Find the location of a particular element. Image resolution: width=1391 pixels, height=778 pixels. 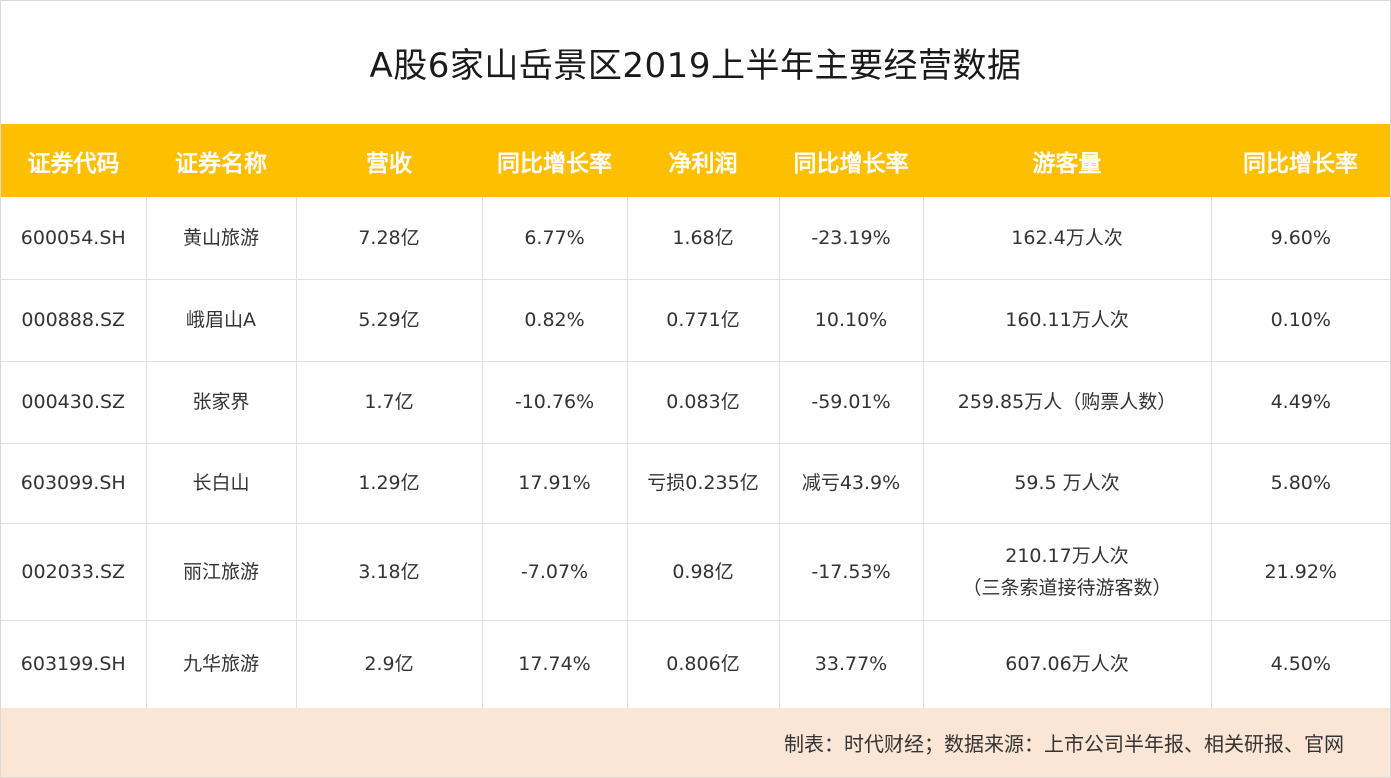

cell-visitor-growth: 9.60% is located at coordinates (1300, 238).